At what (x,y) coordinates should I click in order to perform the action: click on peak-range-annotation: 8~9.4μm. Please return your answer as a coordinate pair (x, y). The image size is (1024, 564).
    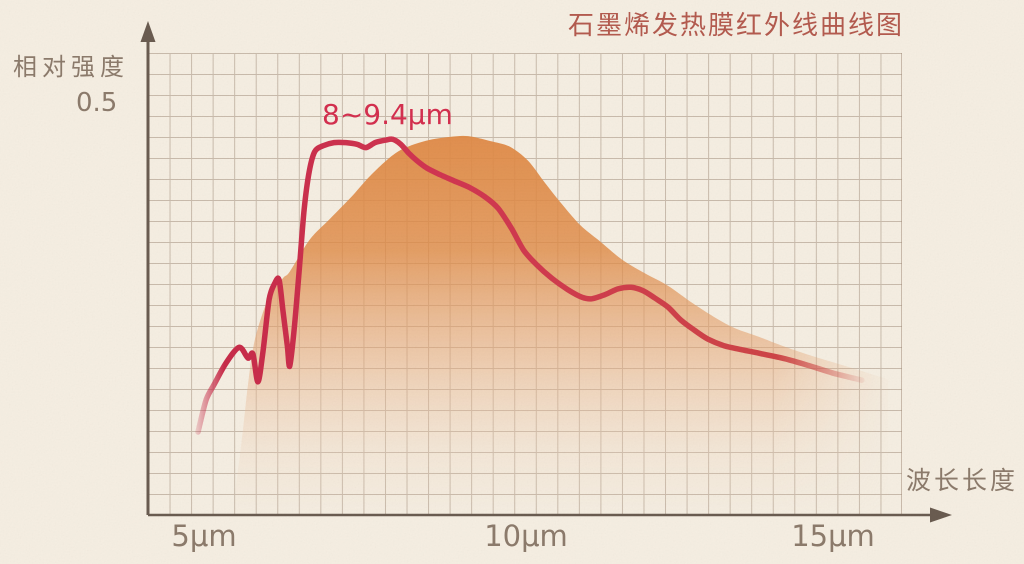
    Looking at the image, I should click on (387, 114).